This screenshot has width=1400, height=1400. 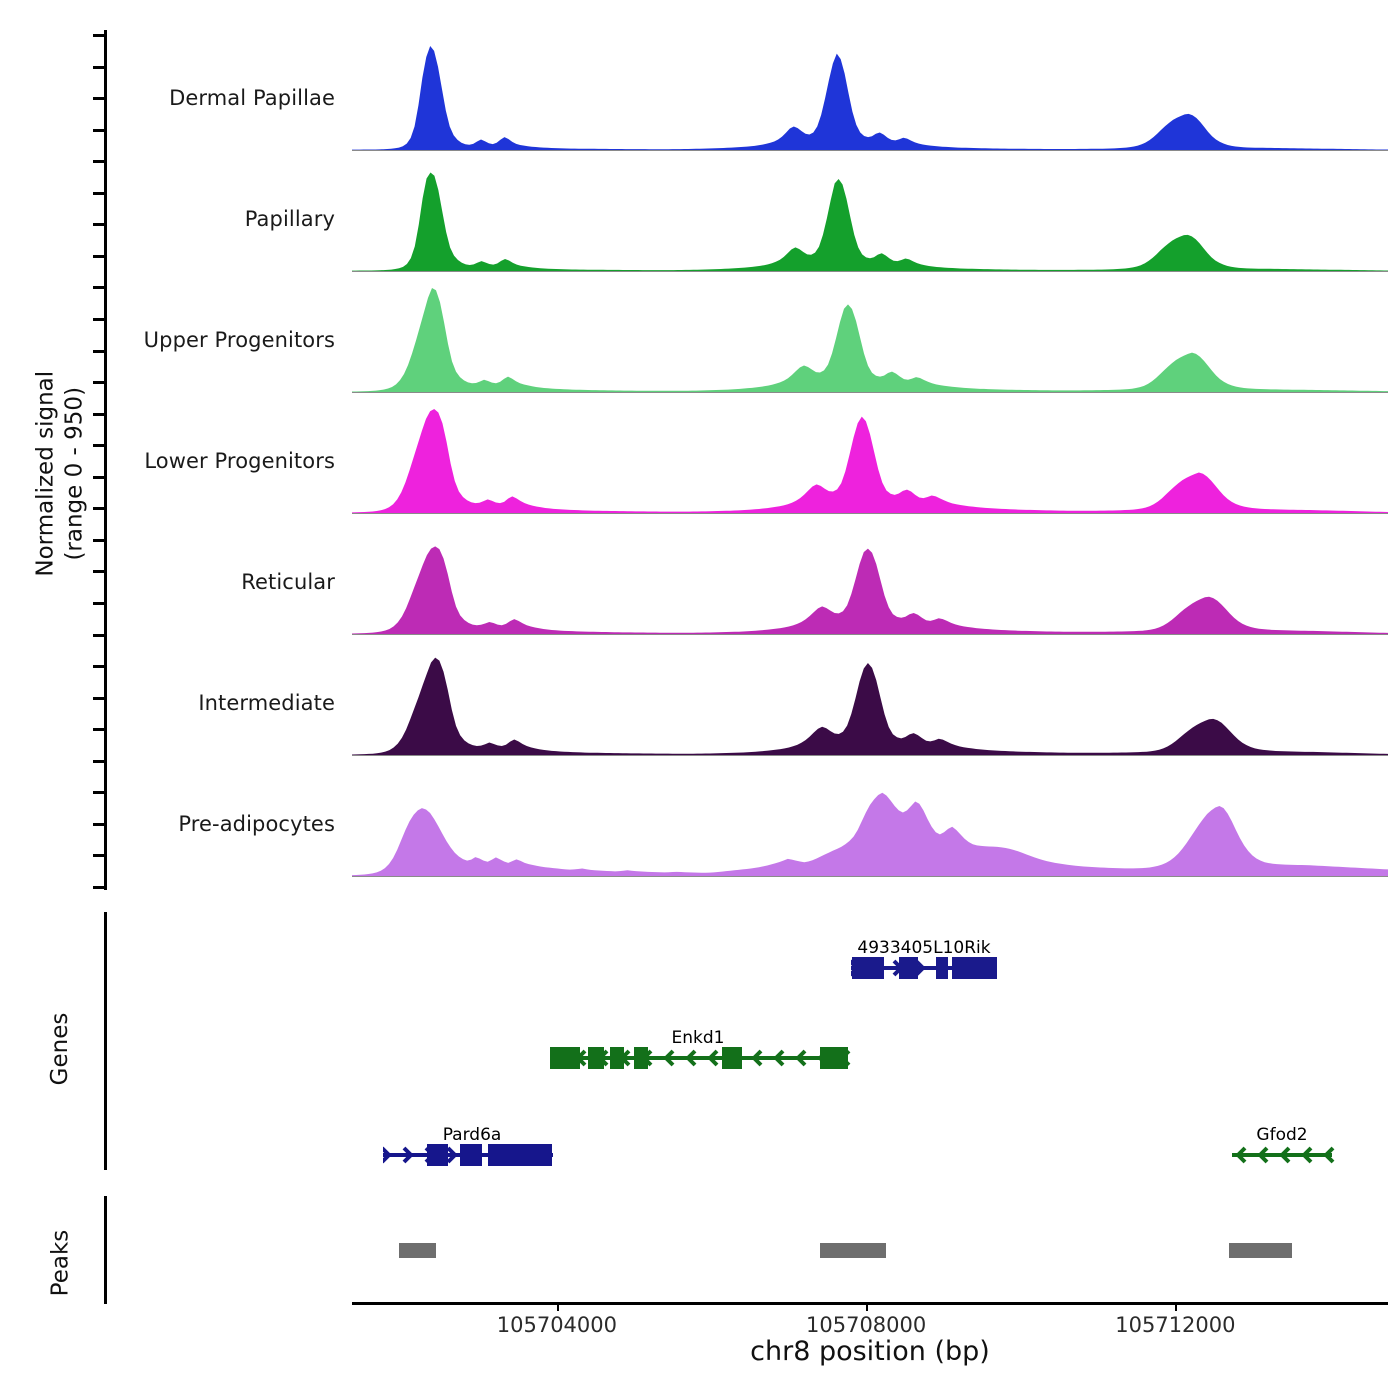 What do you see at coordinates (924, 948) in the screenshot?
I see `gene-label-4933405l10rik: 4933405L10Rik` at bounding box center [924, 948].